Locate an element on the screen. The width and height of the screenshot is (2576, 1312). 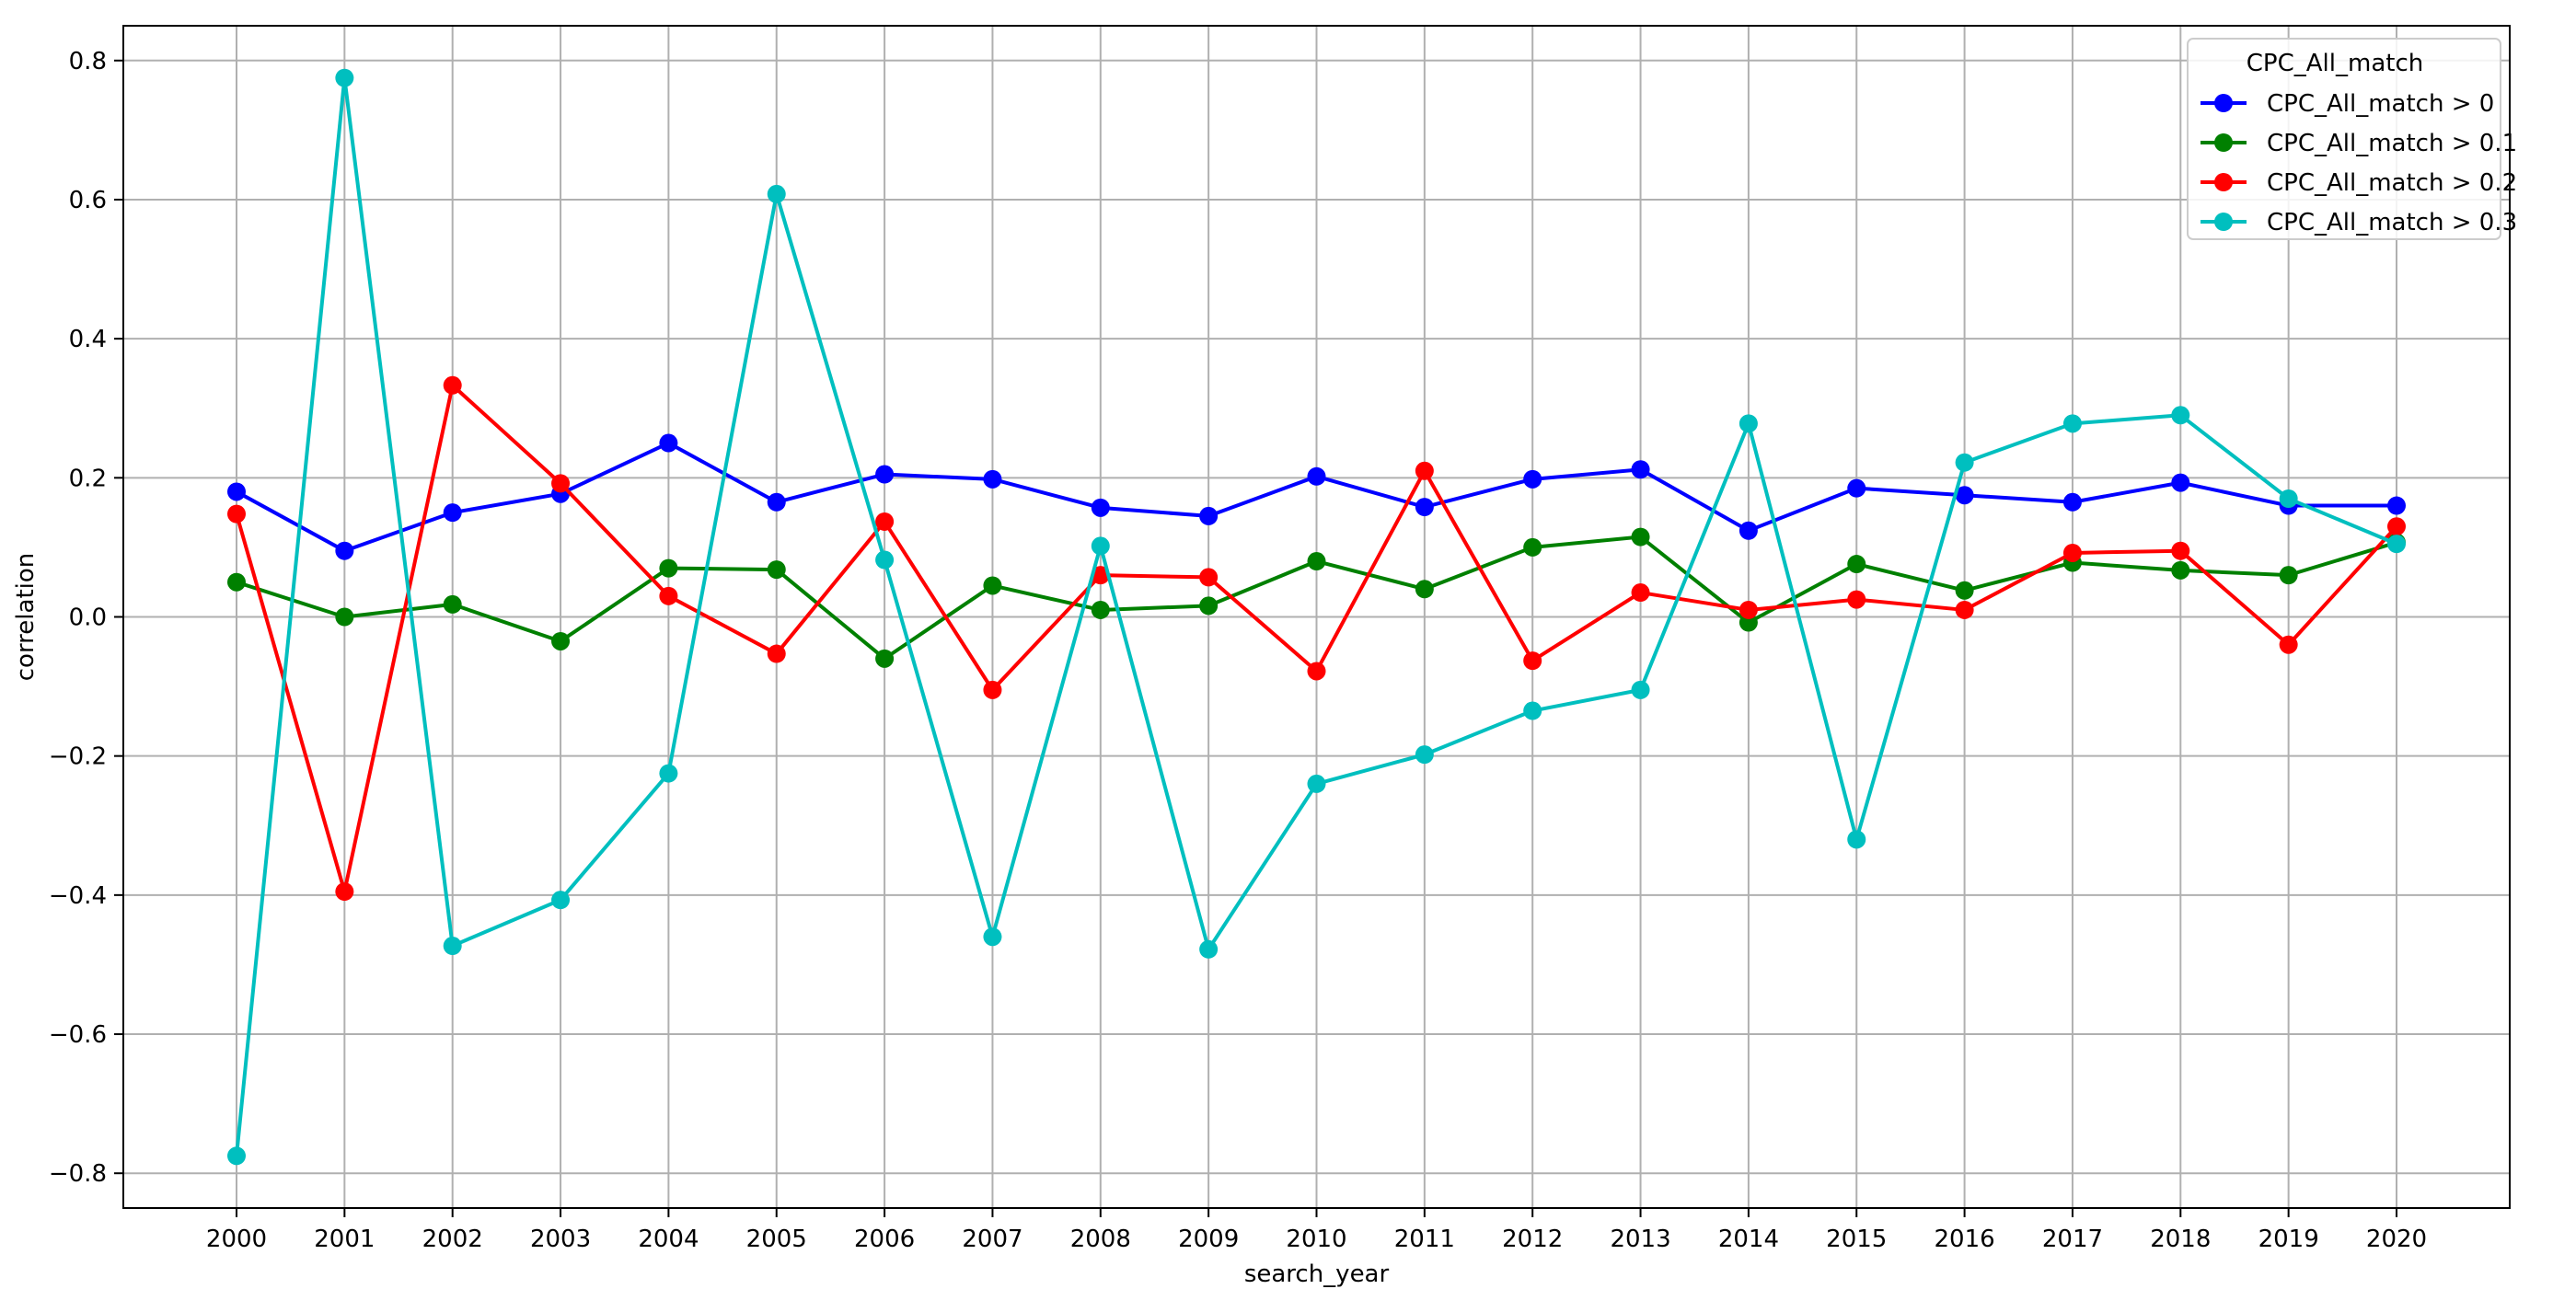
y-axis: 0.8 0.6 0.4 0.2 0.0 −0.2 −0.4 −0.6 −0.8 is located at coordinates (86, 618).